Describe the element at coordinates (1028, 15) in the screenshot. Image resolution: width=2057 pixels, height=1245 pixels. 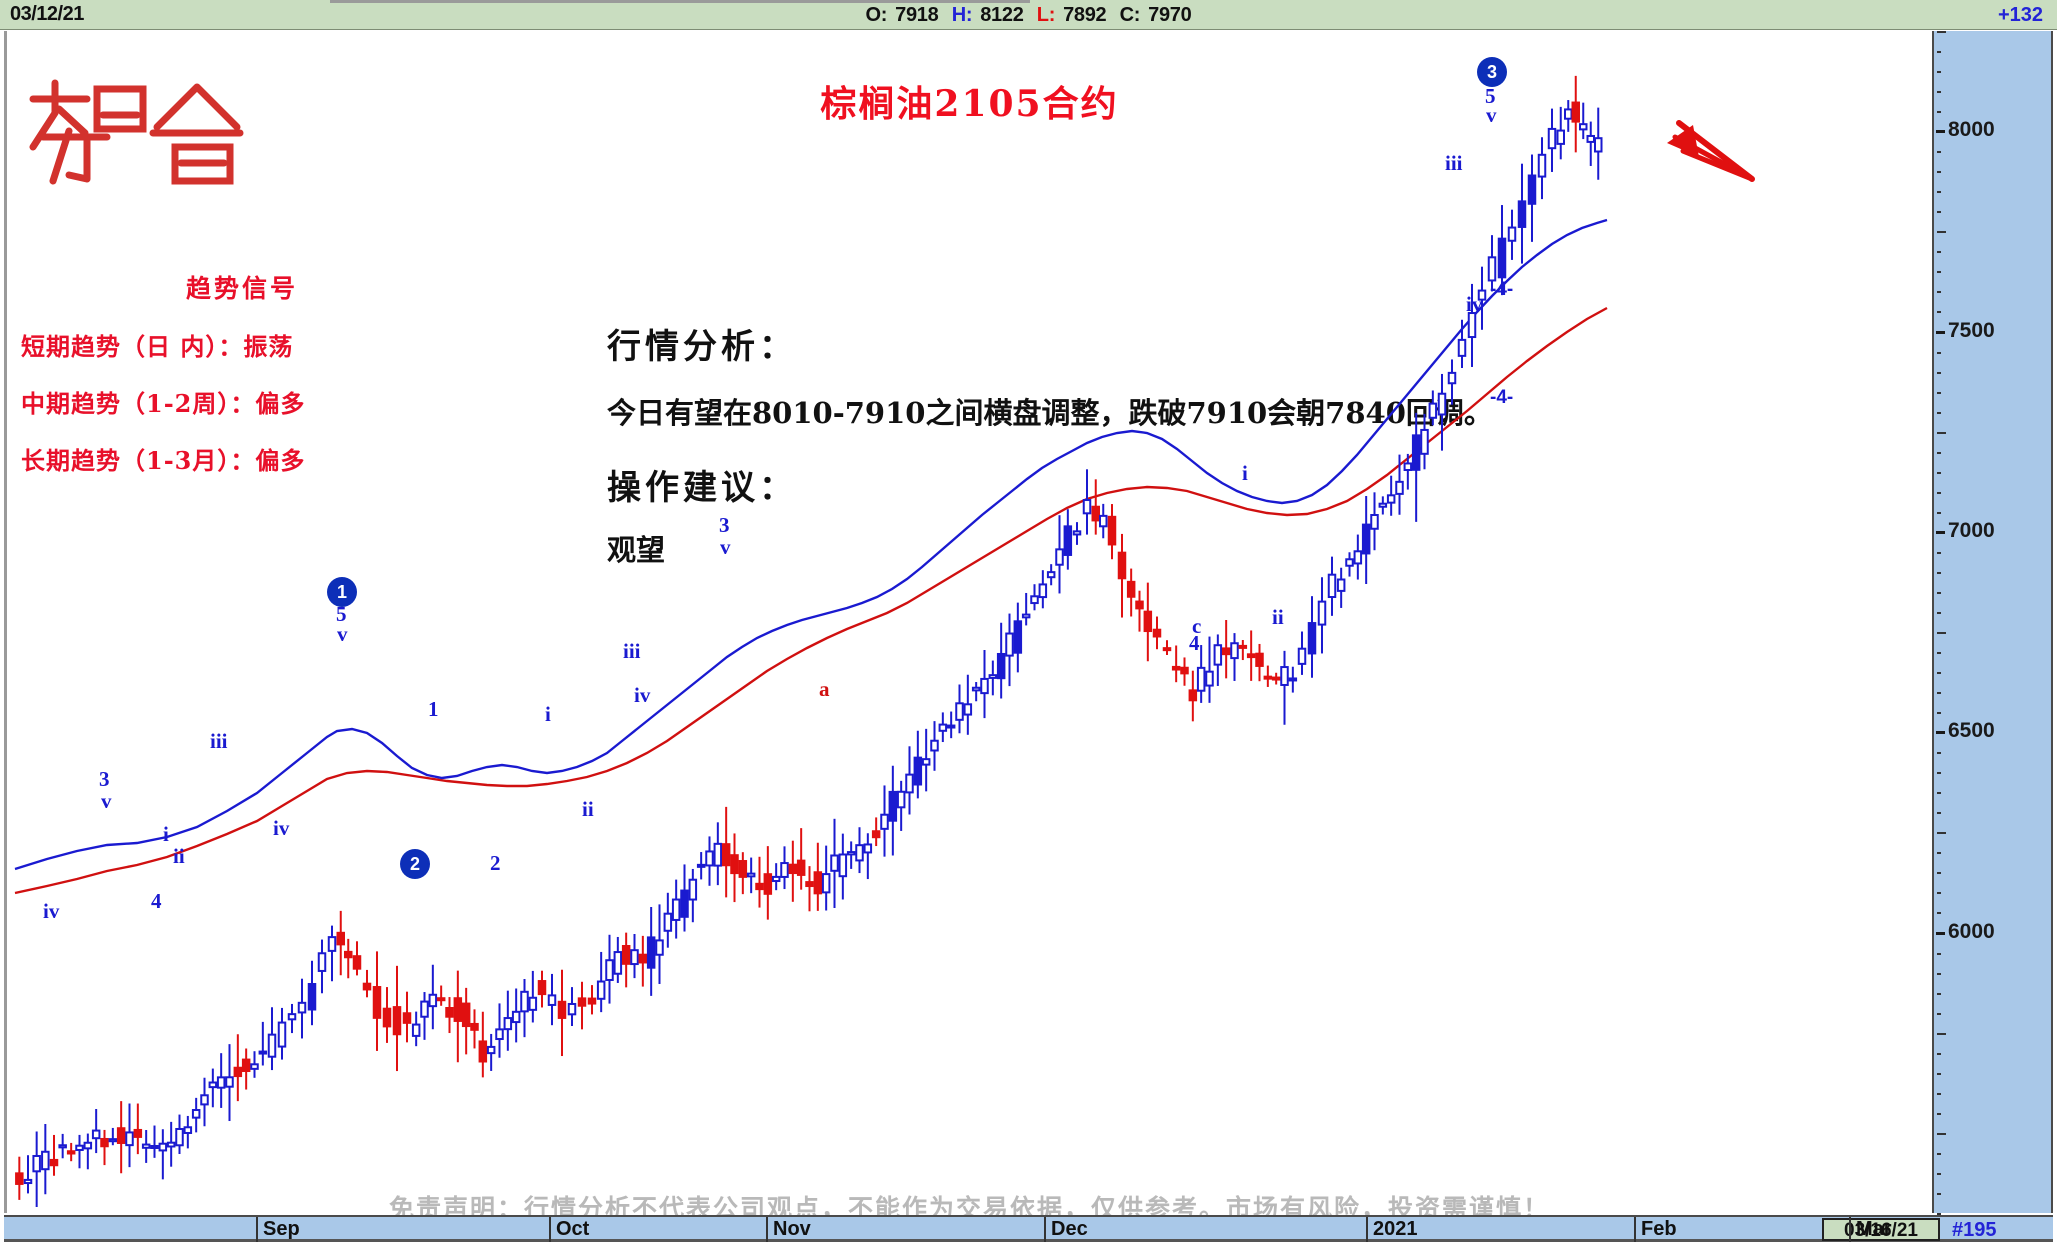
I see `ohlc-readout: O: 7918 H: 8122 L: 7892 C: 7970` at that location.